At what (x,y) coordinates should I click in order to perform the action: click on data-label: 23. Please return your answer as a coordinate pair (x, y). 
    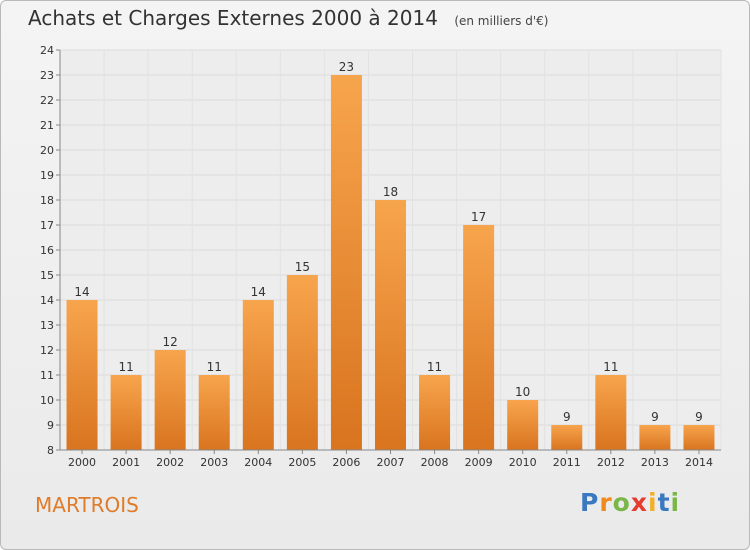
    Looking at the image, I should click on (346, 67).